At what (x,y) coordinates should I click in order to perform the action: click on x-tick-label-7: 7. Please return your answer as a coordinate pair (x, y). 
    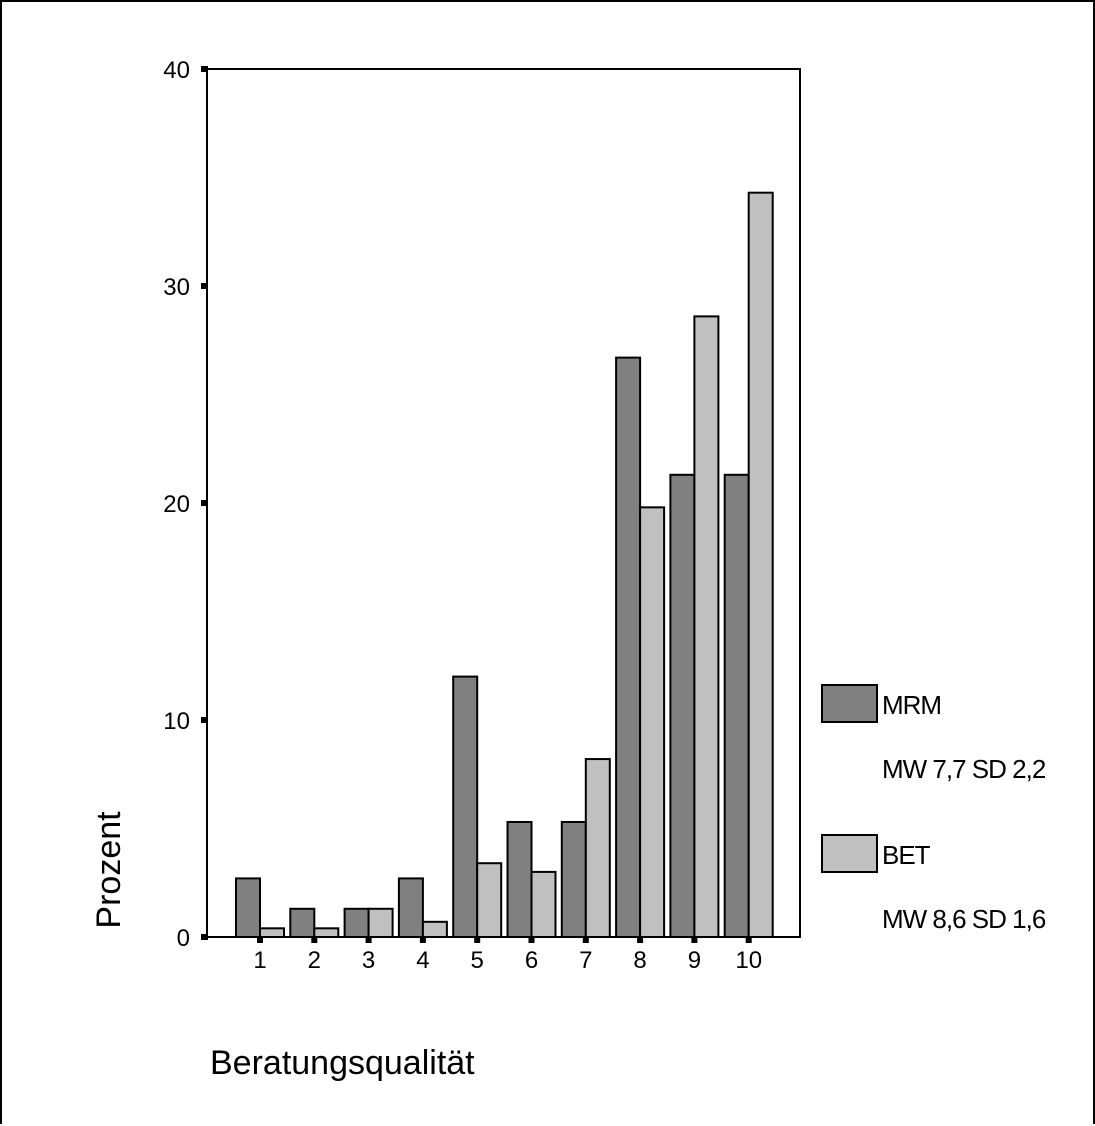
    Looking at the image, I should click on (585, 960).